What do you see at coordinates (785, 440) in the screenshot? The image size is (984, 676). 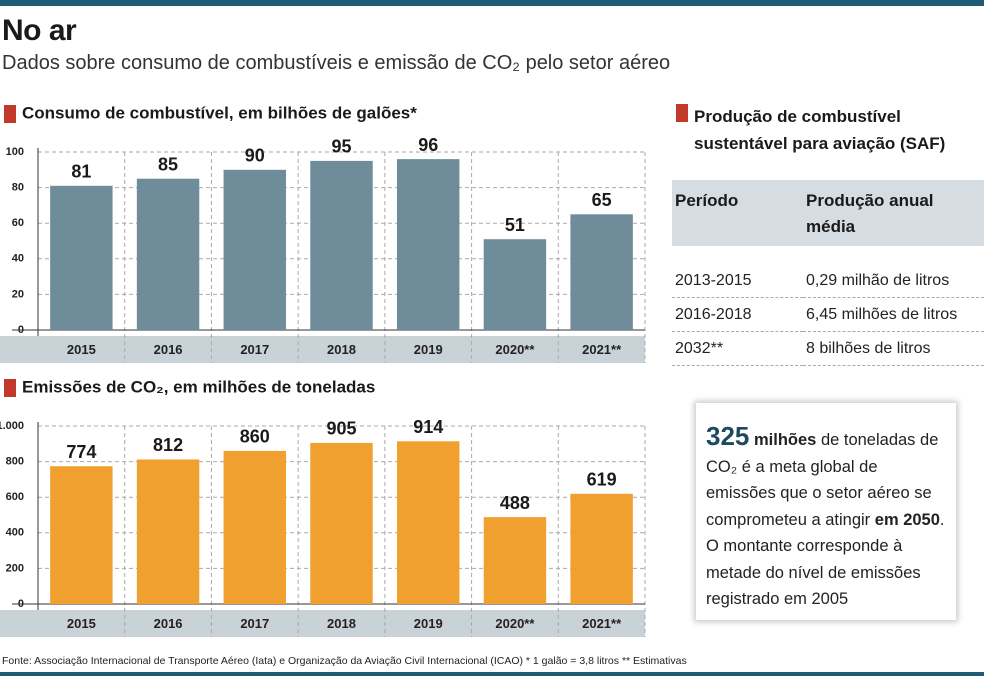 I see `callout-unit: milhões` at bounding box center [785, 440].